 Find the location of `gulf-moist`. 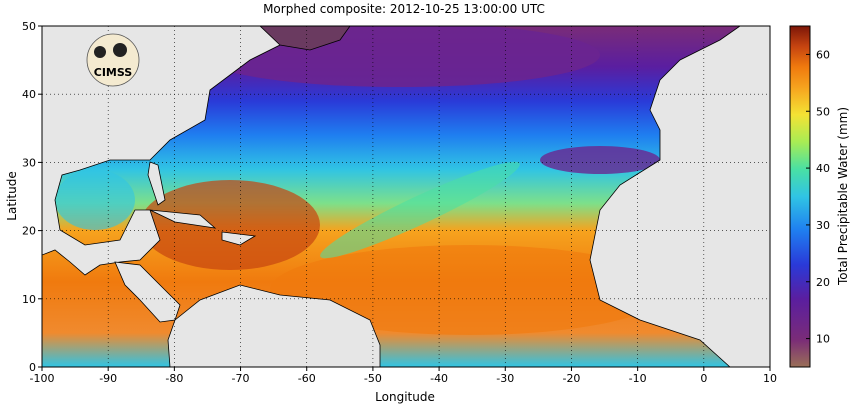

gulf-moist is located at coordinates (95, 200).